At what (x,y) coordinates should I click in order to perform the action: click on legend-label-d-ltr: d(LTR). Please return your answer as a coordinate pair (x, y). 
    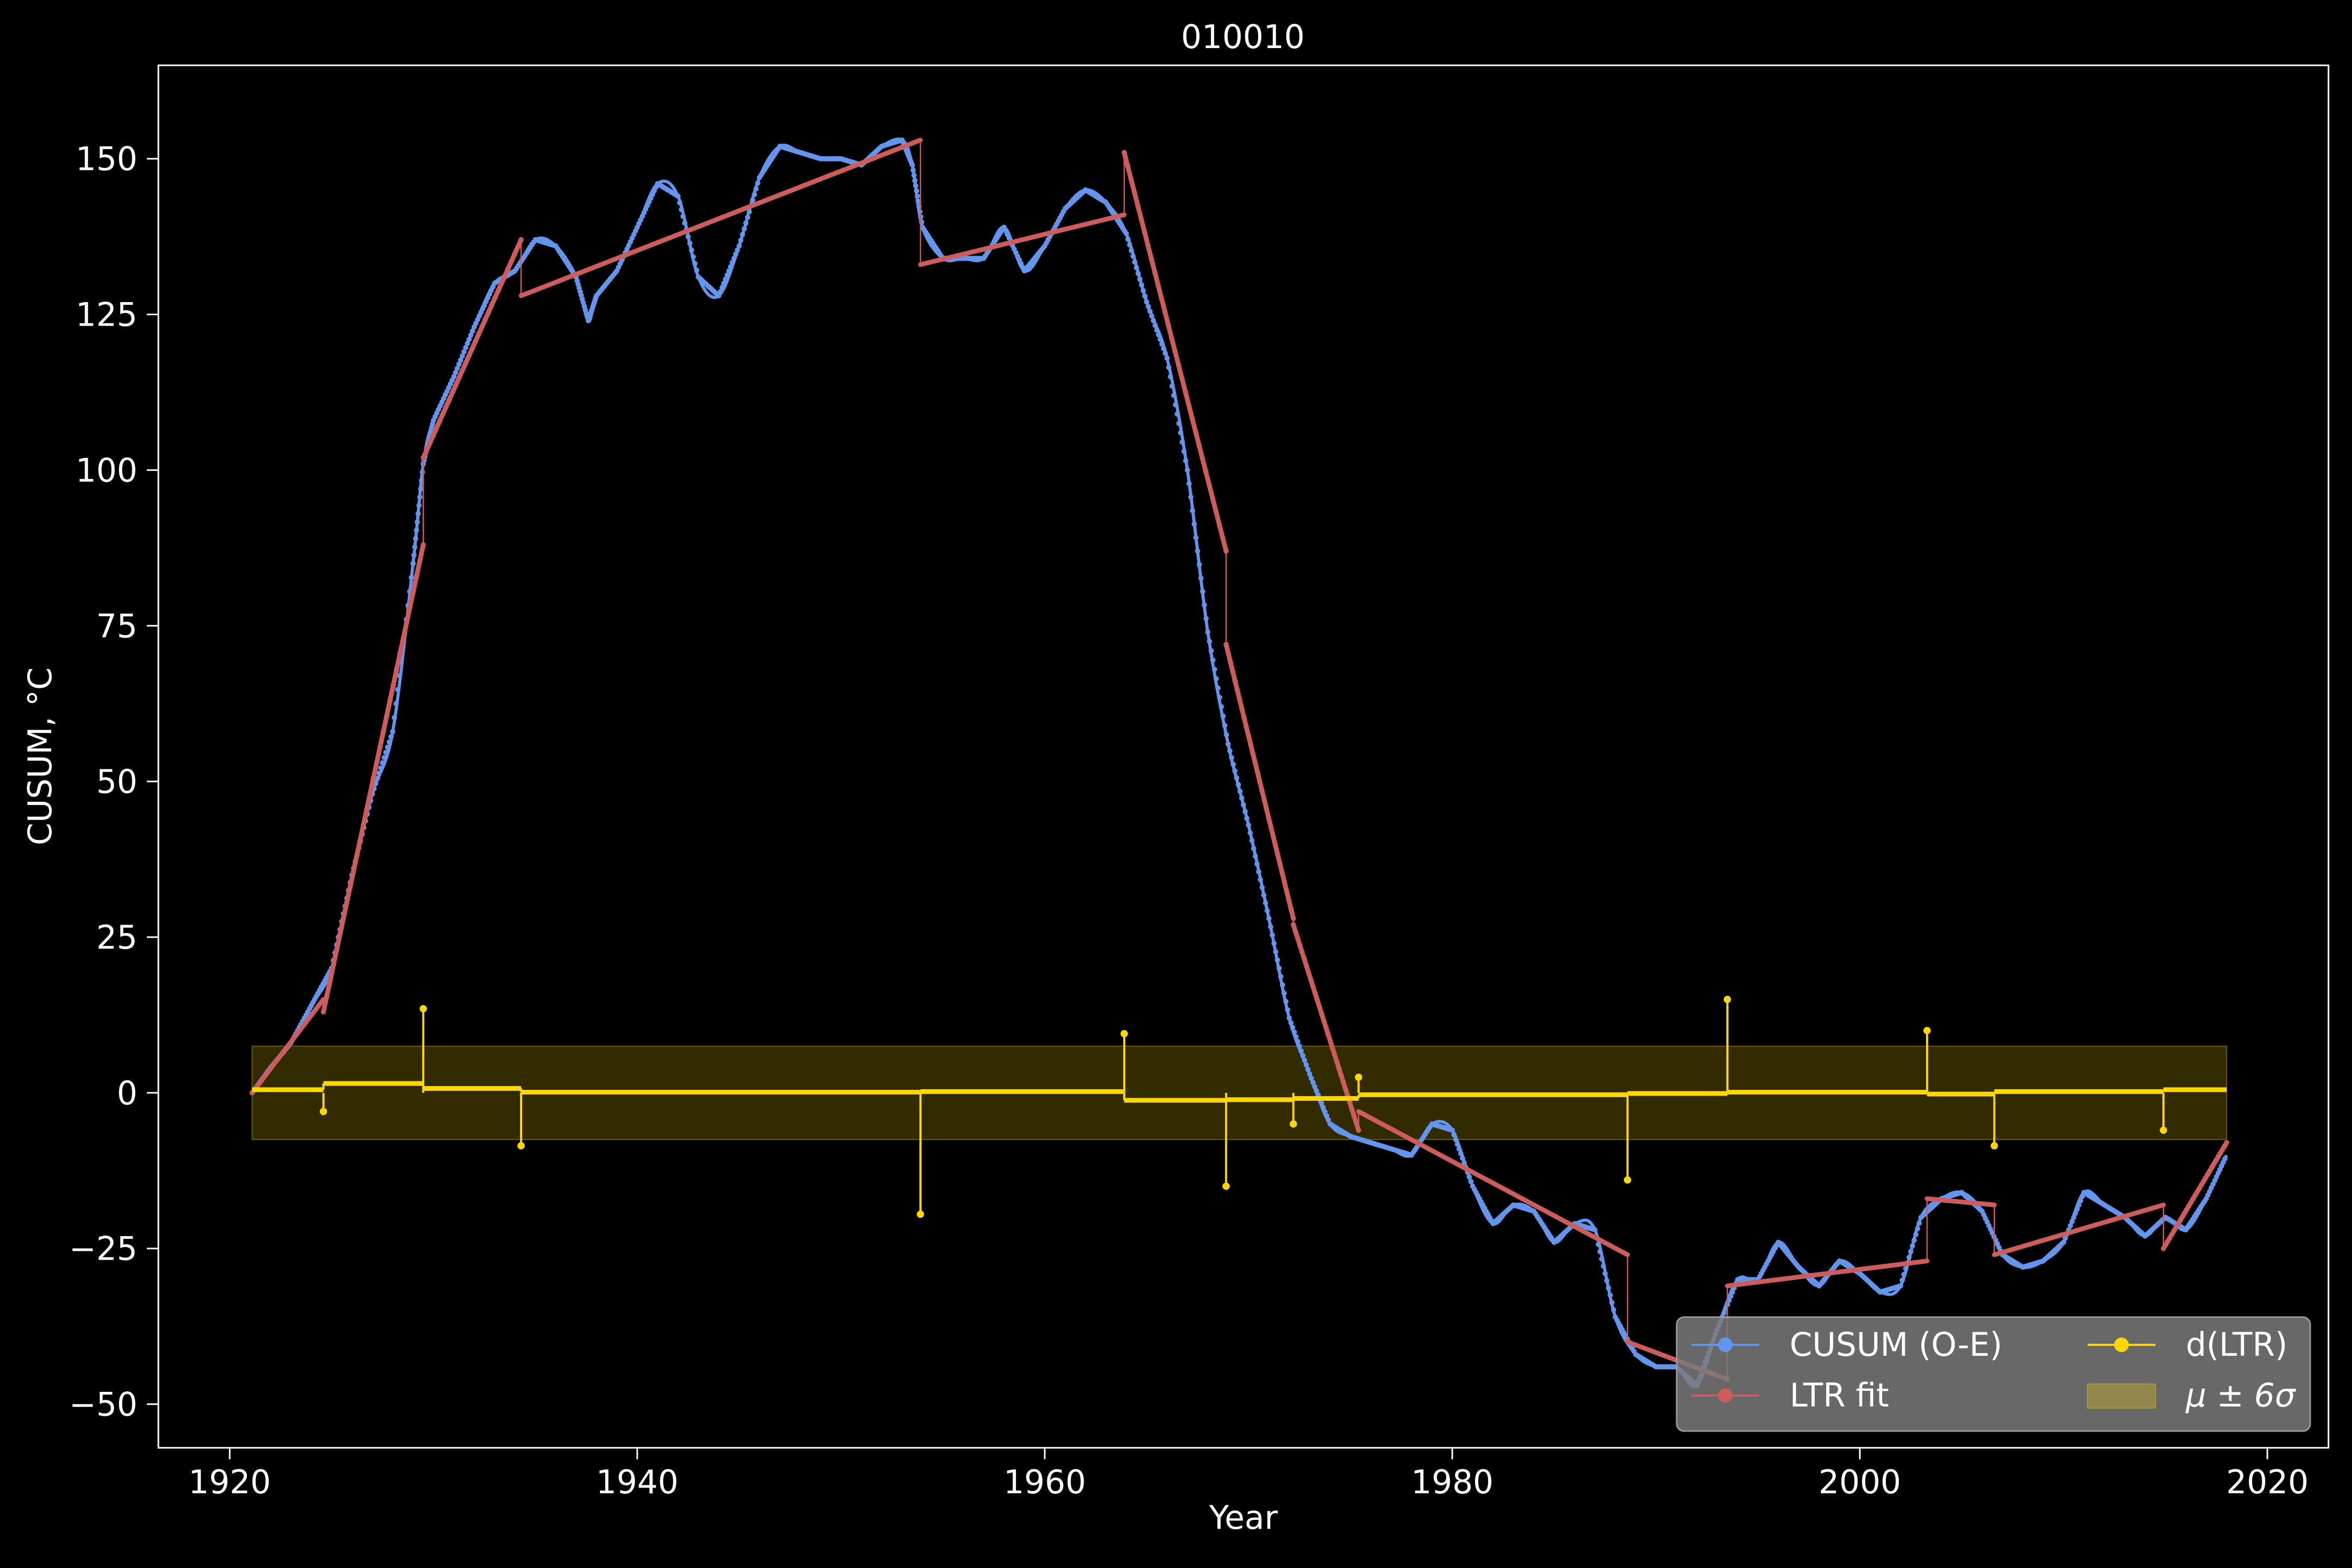
    Looking at the image, I should click on (2237, 1344).